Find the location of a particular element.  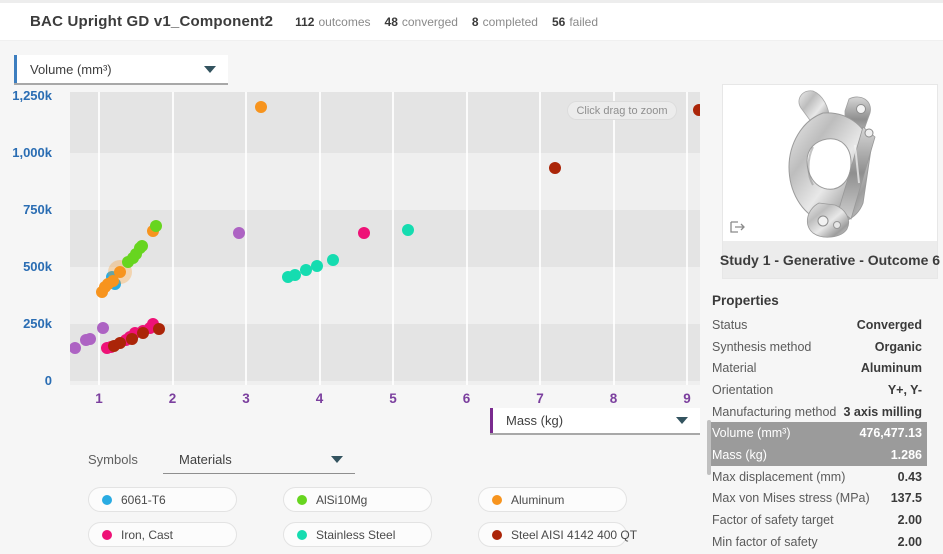

y-tick-1,000k: 1,000k is located at coordinates (32, 152).